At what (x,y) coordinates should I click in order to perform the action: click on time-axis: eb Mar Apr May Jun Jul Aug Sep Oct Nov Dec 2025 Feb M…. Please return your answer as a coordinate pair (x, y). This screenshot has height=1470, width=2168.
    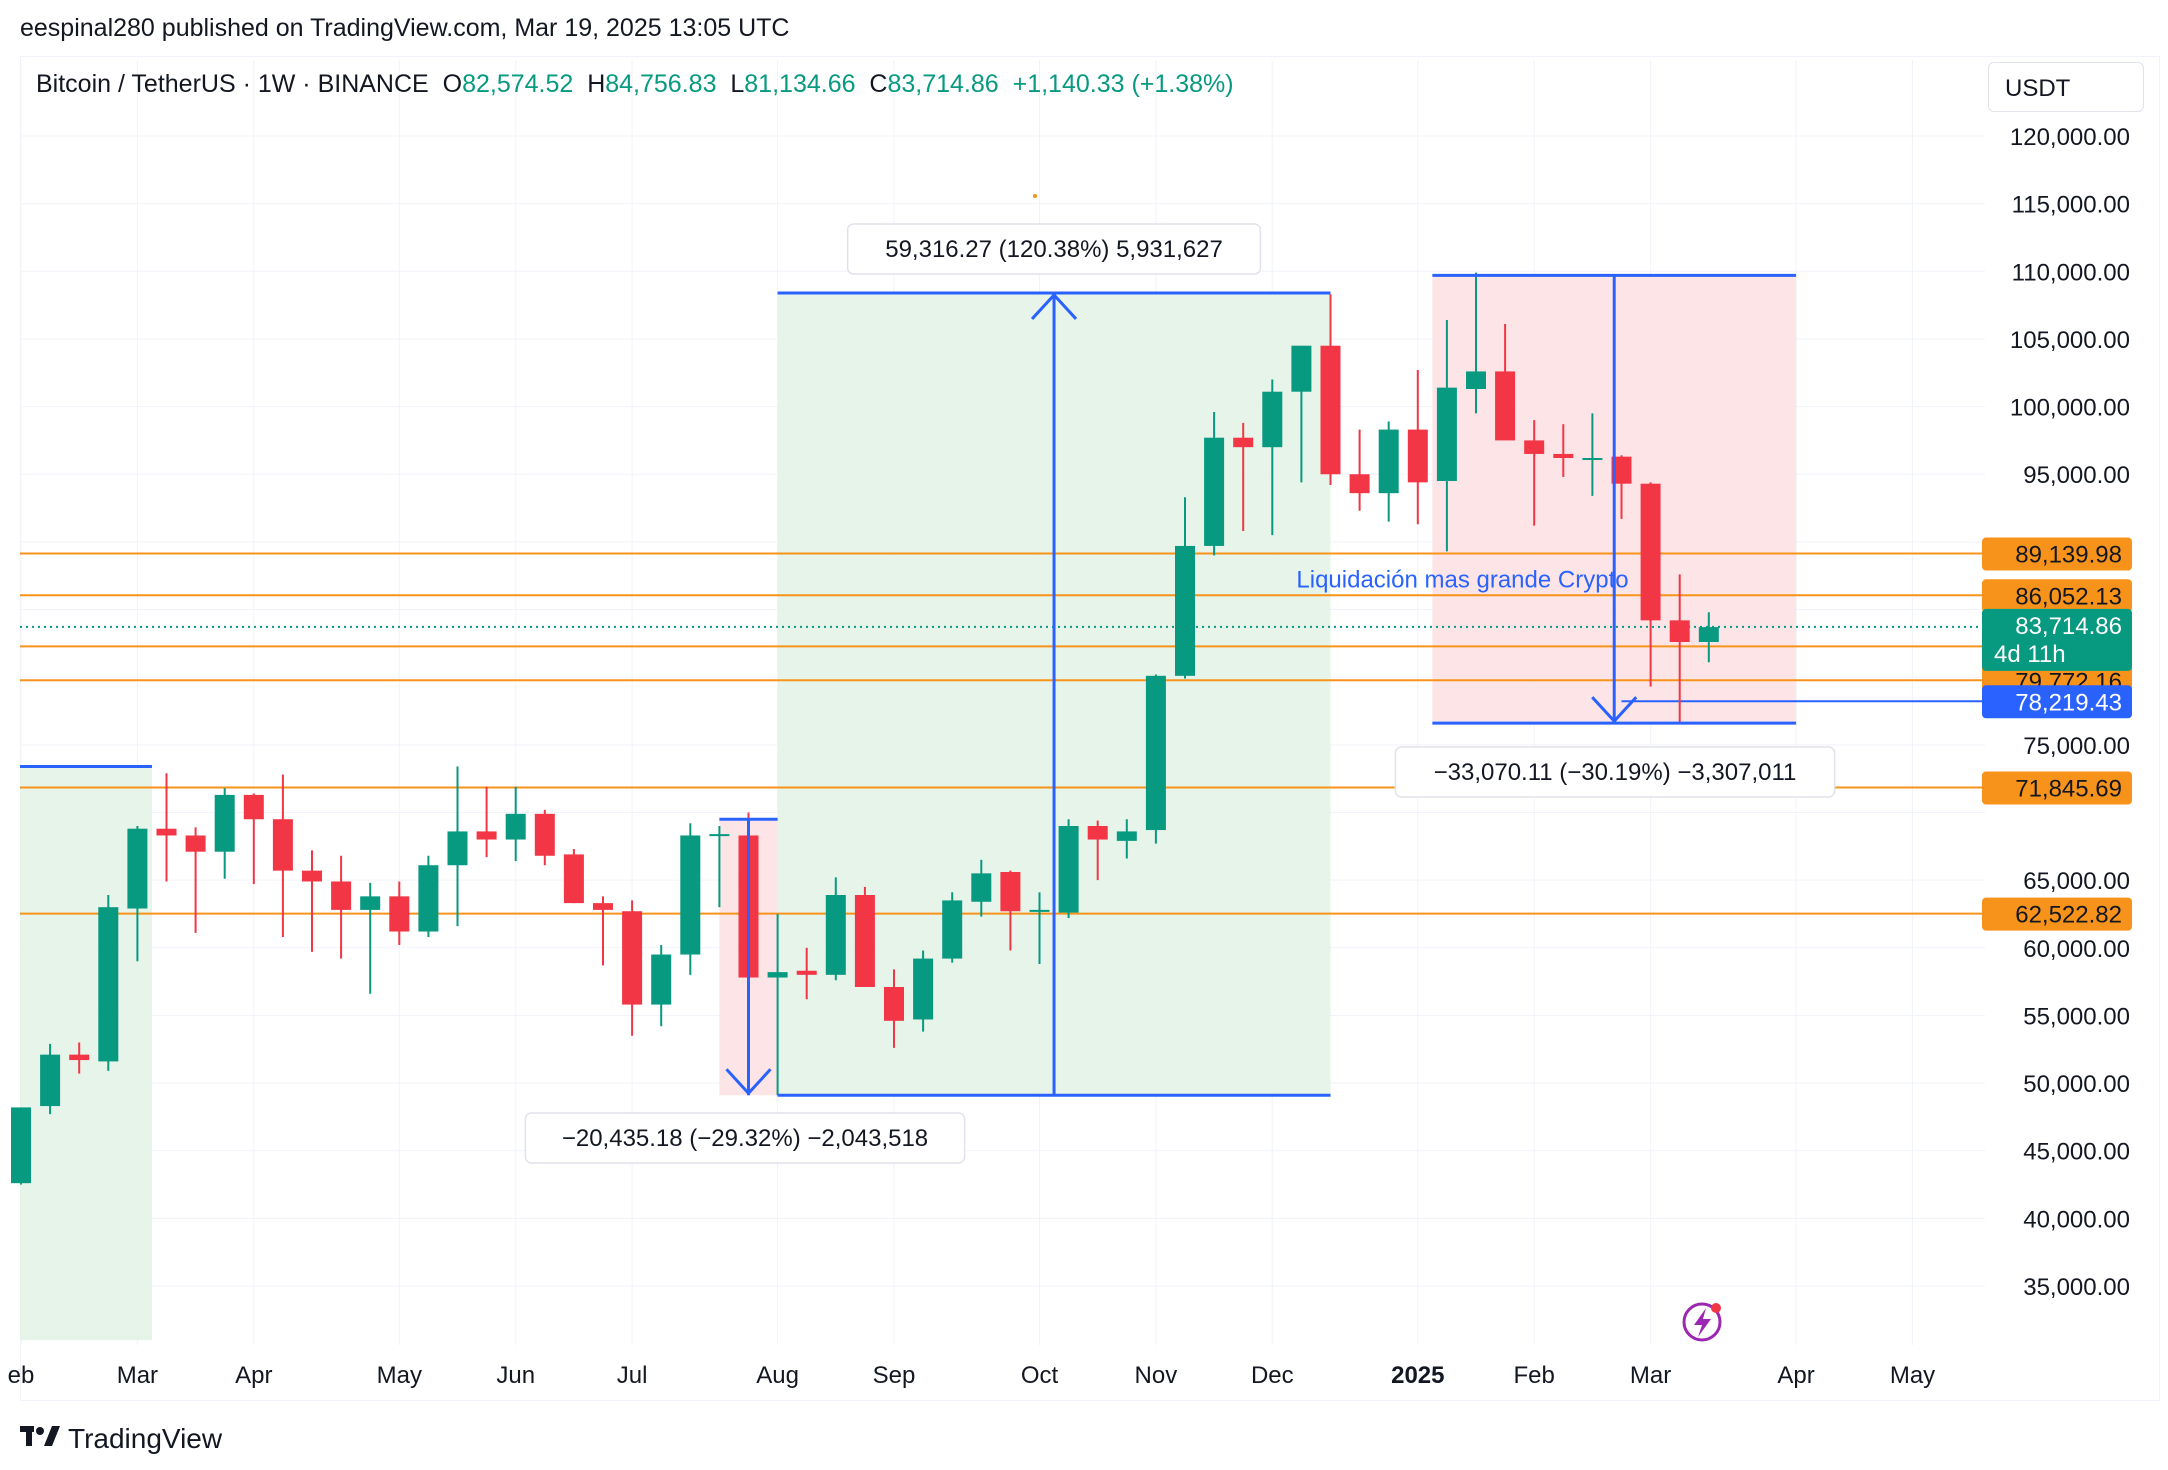
    Looking at the image, I should click on (972, 1375).